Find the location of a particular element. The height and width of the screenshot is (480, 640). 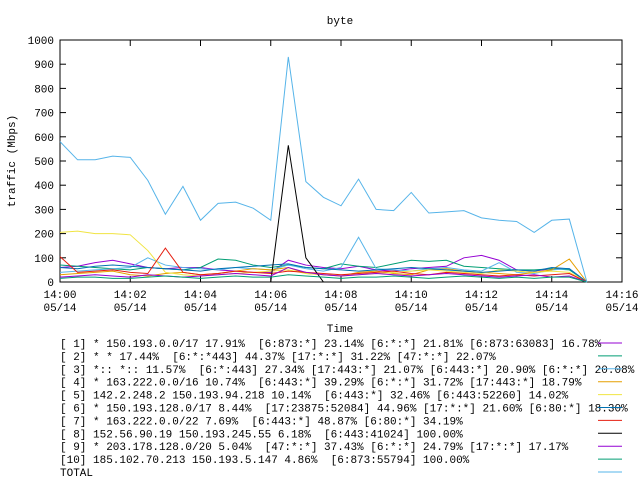

y-tick-label: 900 is located at coordinates (44, 66).